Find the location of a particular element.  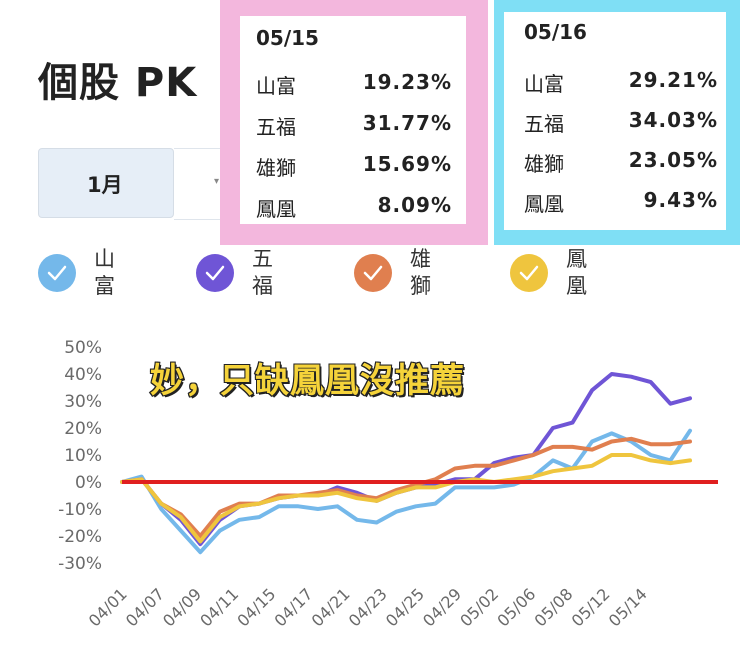

x-tick-label: 04/29 is located at coordinates (442, 607).